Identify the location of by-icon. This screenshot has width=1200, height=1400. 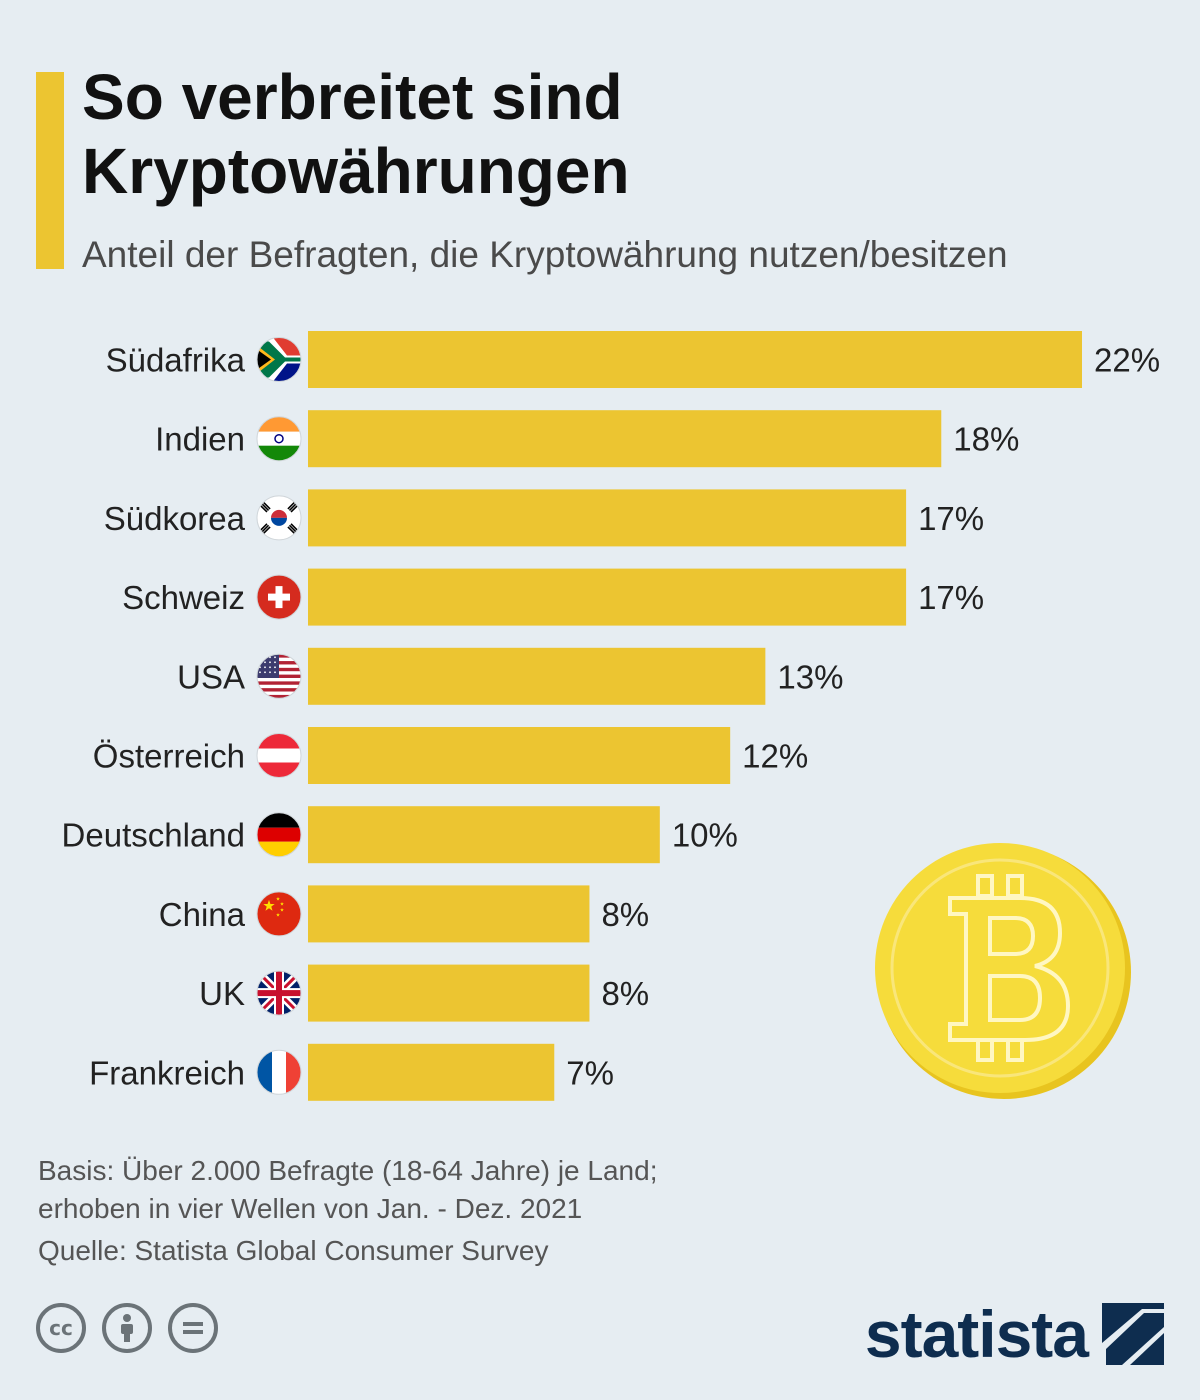
(127, 1328).